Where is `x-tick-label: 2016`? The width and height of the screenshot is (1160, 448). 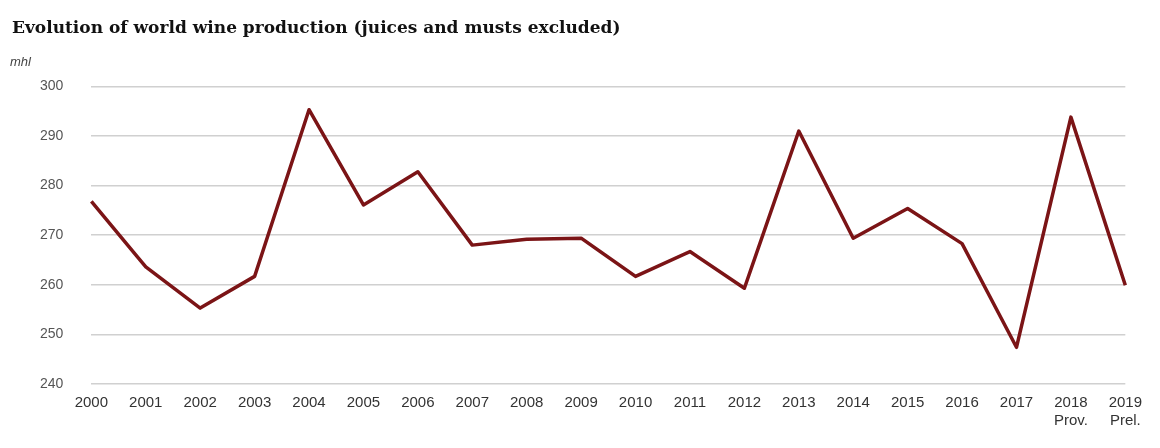 x-tick-label: 2016 is located at coordinates (962, 402).